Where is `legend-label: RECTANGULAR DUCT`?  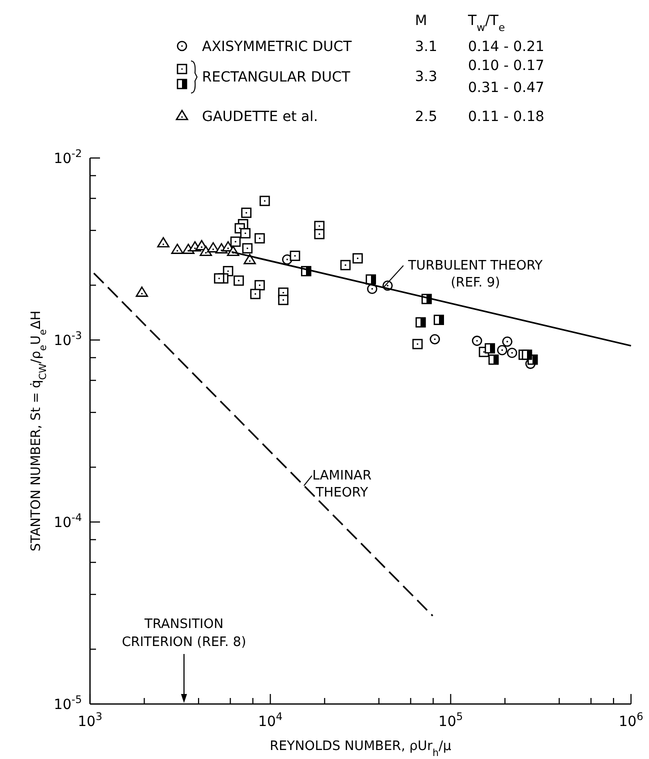
legend-label: RECTANGULAR DUCT is located at coordinates (276, 78).